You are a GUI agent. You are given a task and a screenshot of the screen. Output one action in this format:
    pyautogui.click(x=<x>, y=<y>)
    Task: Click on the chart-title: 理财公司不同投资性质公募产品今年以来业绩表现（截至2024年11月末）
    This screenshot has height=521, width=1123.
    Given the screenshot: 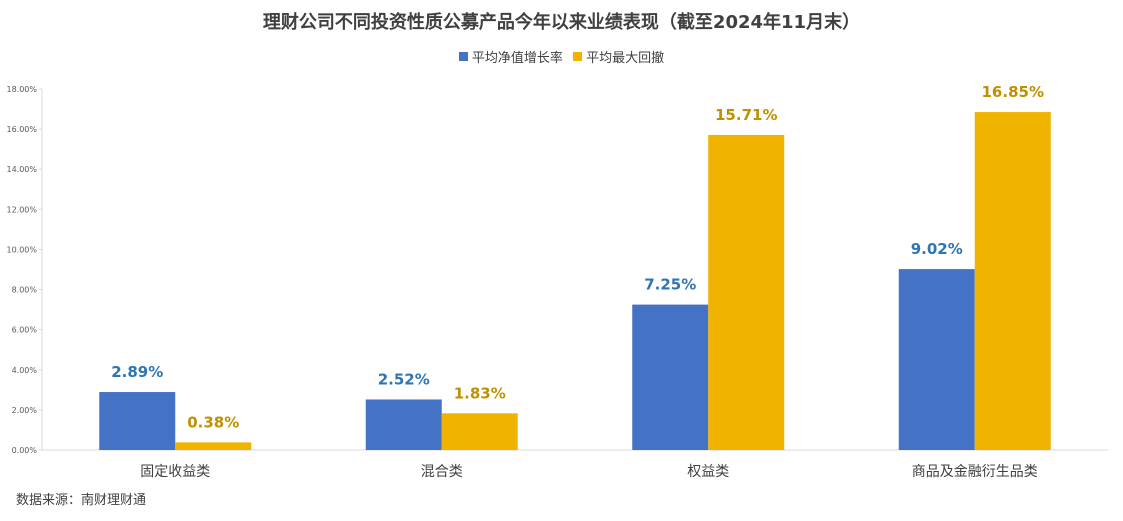 What is the action you would take?
    pyautogui.click(x=561, y=22)
    